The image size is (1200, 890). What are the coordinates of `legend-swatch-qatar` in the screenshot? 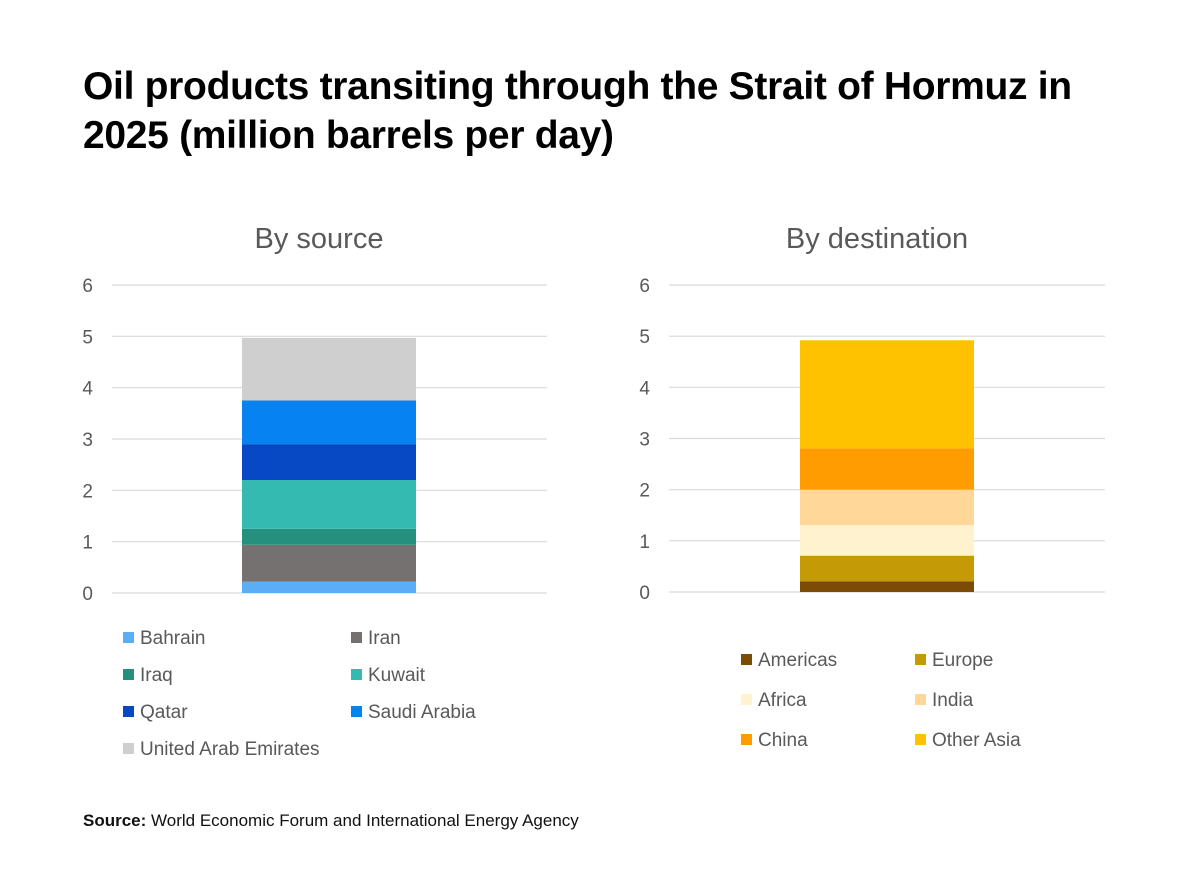 It's located at (128, 711).